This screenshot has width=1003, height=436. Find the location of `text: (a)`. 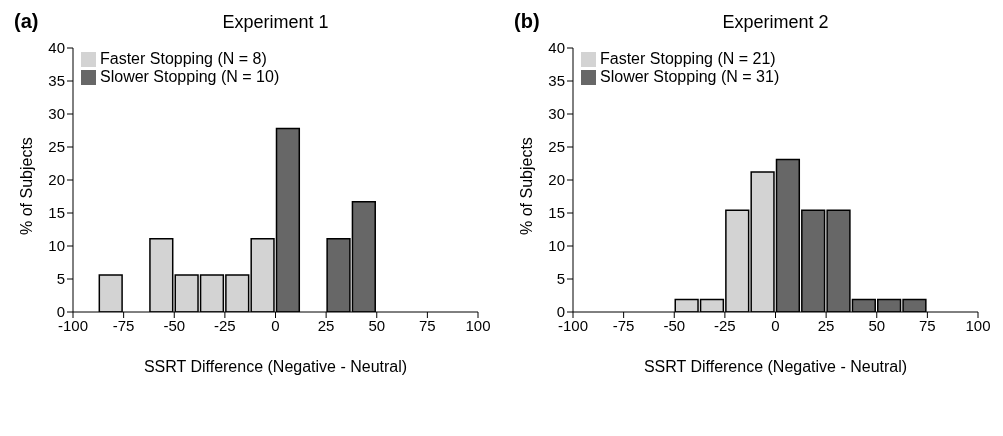

text: (a) is located at coordinates (26, 21).